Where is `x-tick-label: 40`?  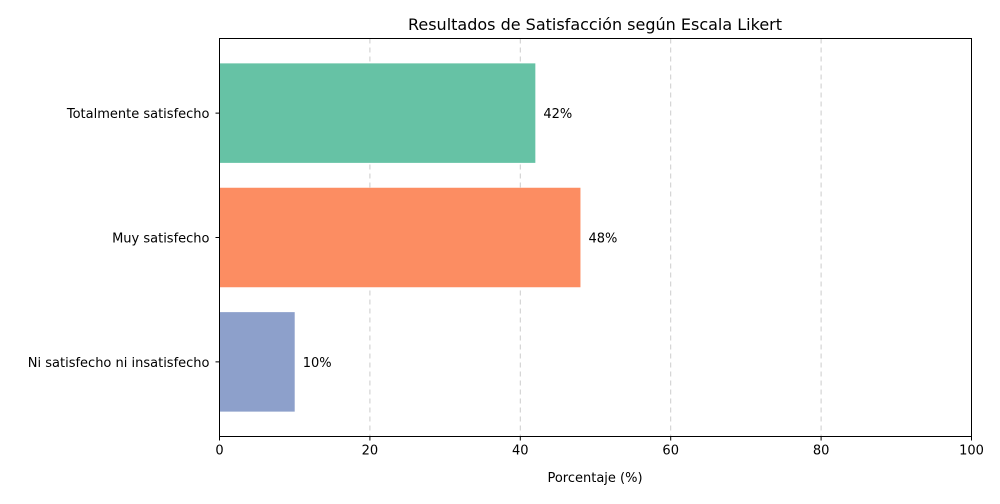 x-tick-label: 40 is located at coordinates (520, 451).